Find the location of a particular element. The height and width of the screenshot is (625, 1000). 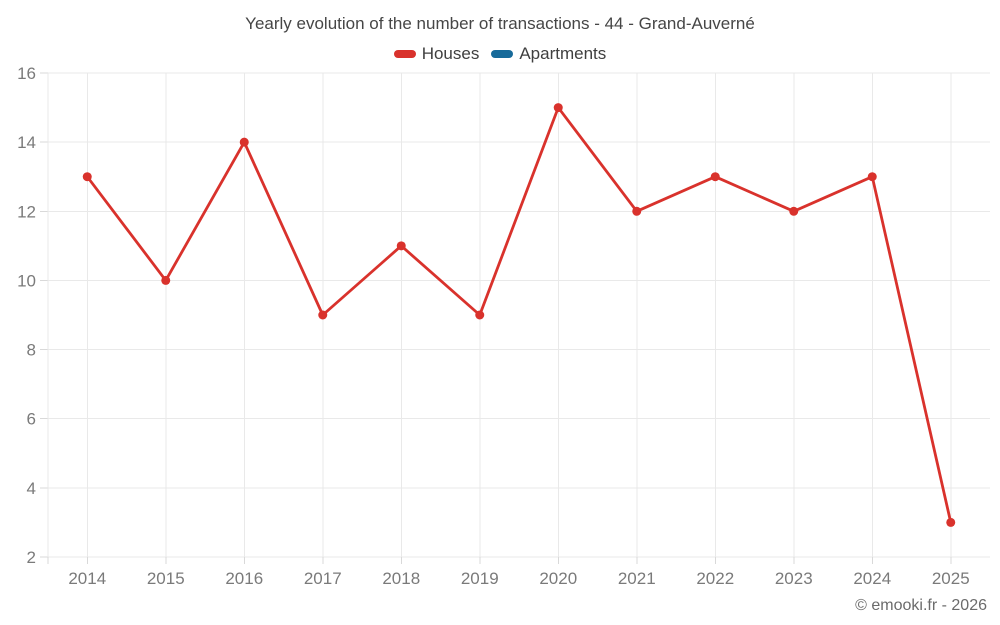

houses-data-point-2024 is located at coordinates (872, 177).